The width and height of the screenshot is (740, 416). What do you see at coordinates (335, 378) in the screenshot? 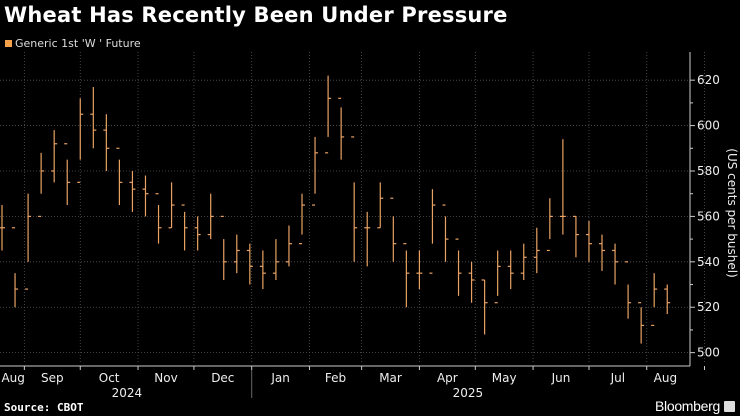
I see `x-month-label: Feb` at bounding box center [335, 378].